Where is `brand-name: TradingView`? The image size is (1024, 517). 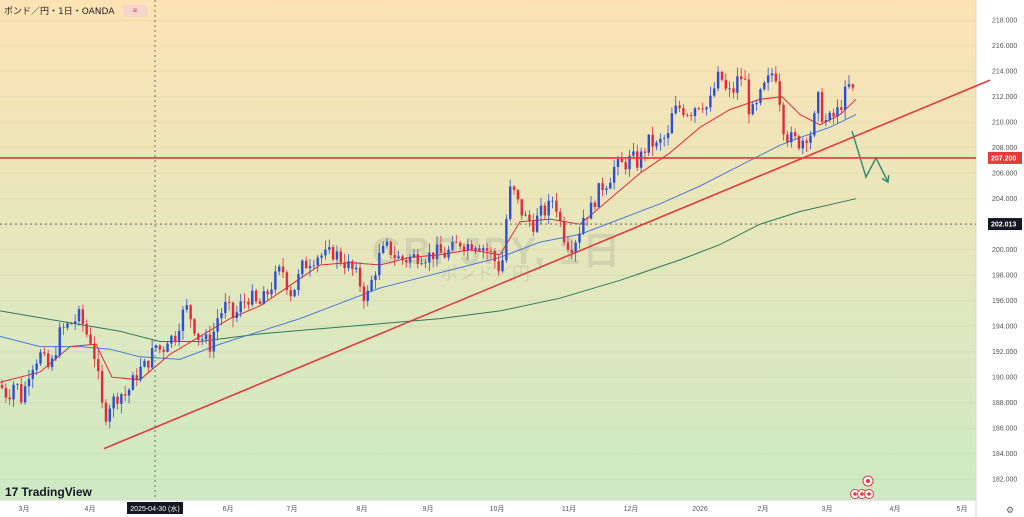
brand-name: TradingView is located at coordinates (56, 492).